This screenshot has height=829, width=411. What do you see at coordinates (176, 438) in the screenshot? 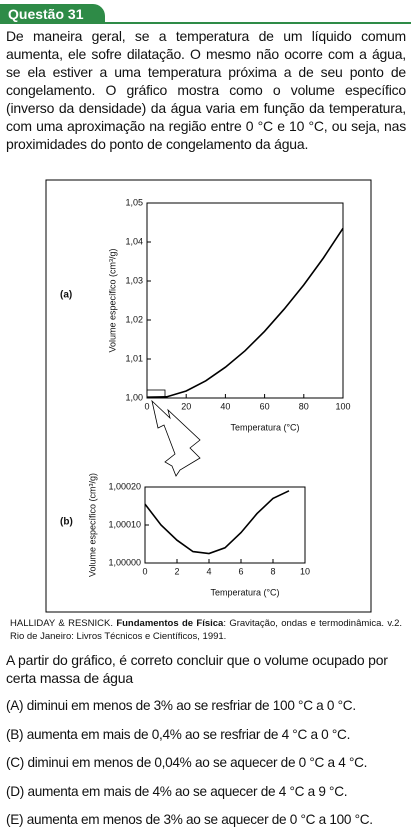
I see `zoom-arrow` at bounding box center [176, 438].